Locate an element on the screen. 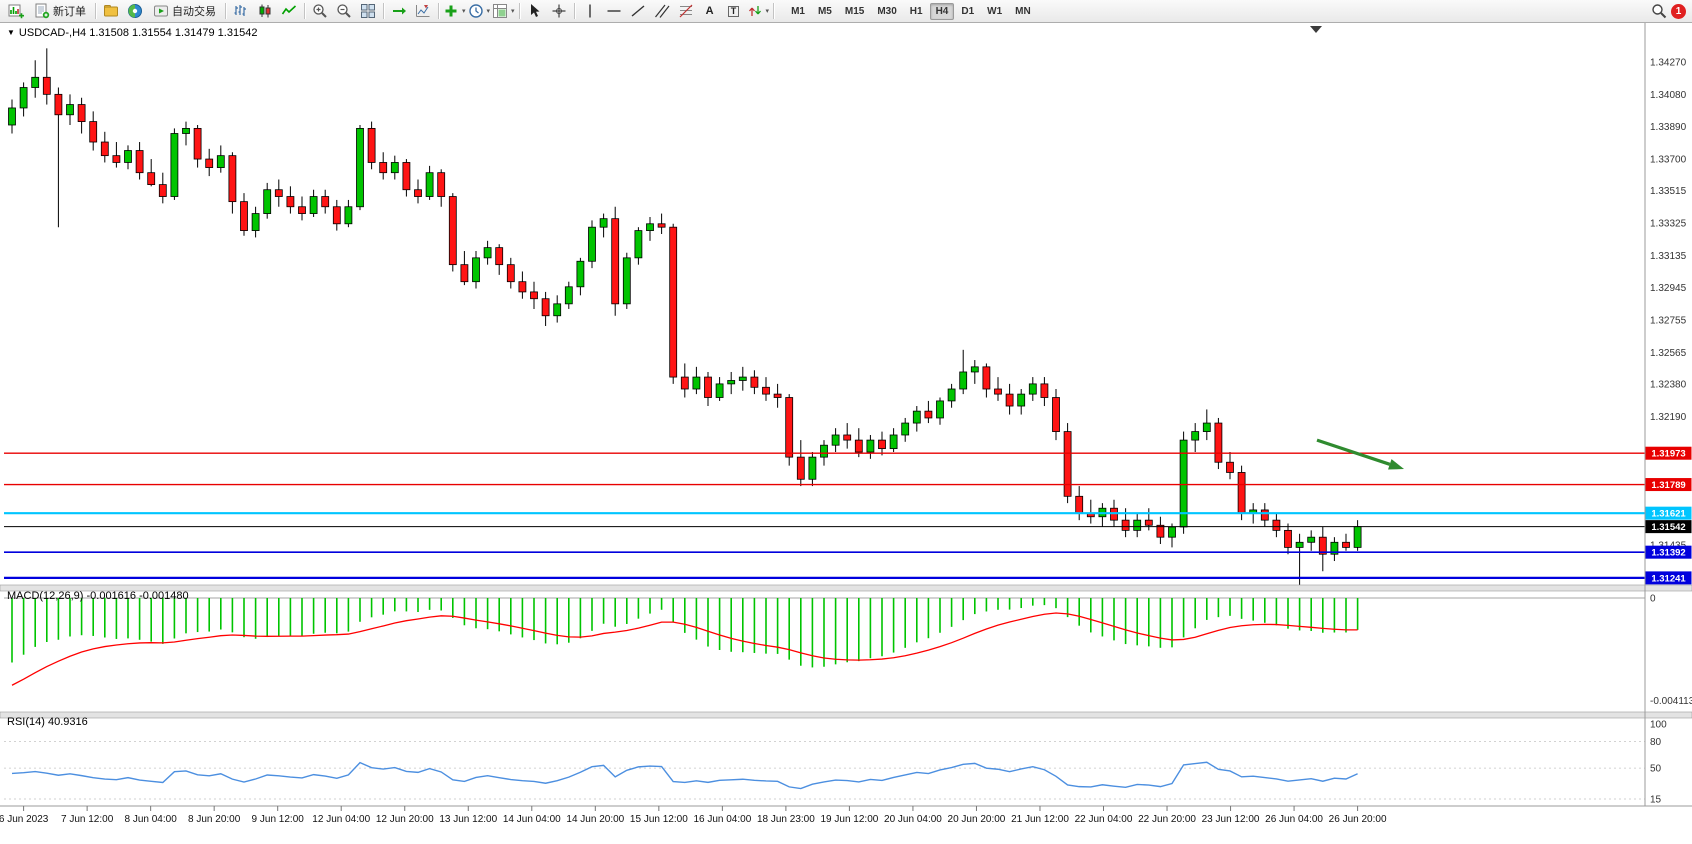 This screenshot has height=844, width=1692. zoom-in-button is located at coordinates (320, 11).